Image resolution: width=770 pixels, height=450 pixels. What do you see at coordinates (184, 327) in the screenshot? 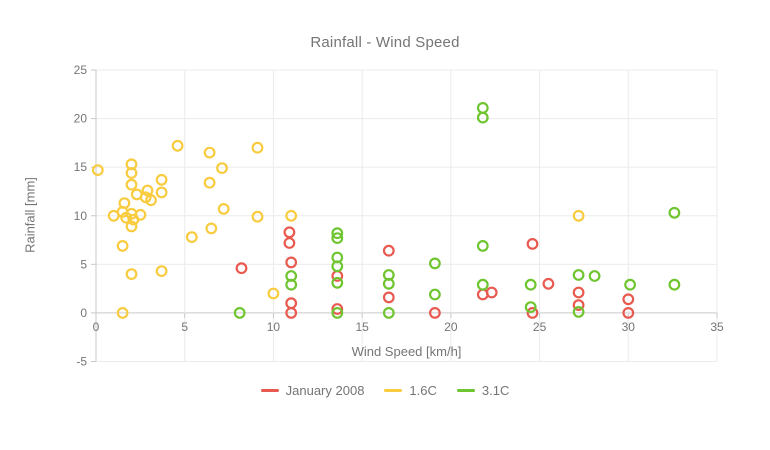
I see `x-tick-label: 5` at bounding box center [184, 327].